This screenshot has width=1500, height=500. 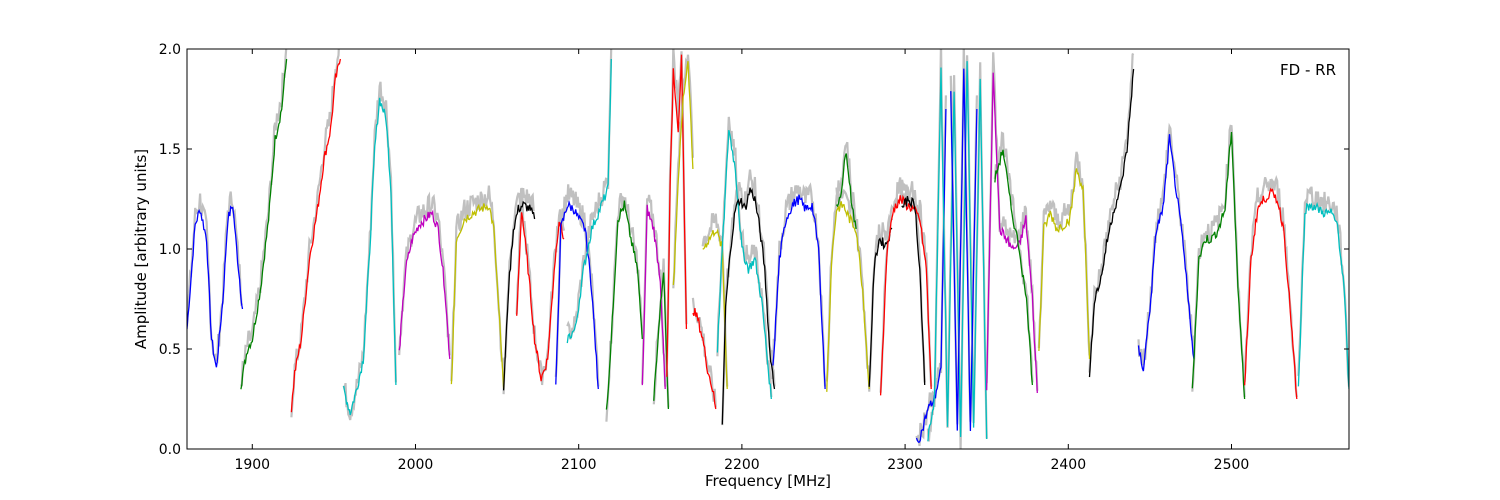 What do you see at coordinates (416, 465) in the screenshot?
I see `x-tick-label: 2000` at bounding box center [416, 465].